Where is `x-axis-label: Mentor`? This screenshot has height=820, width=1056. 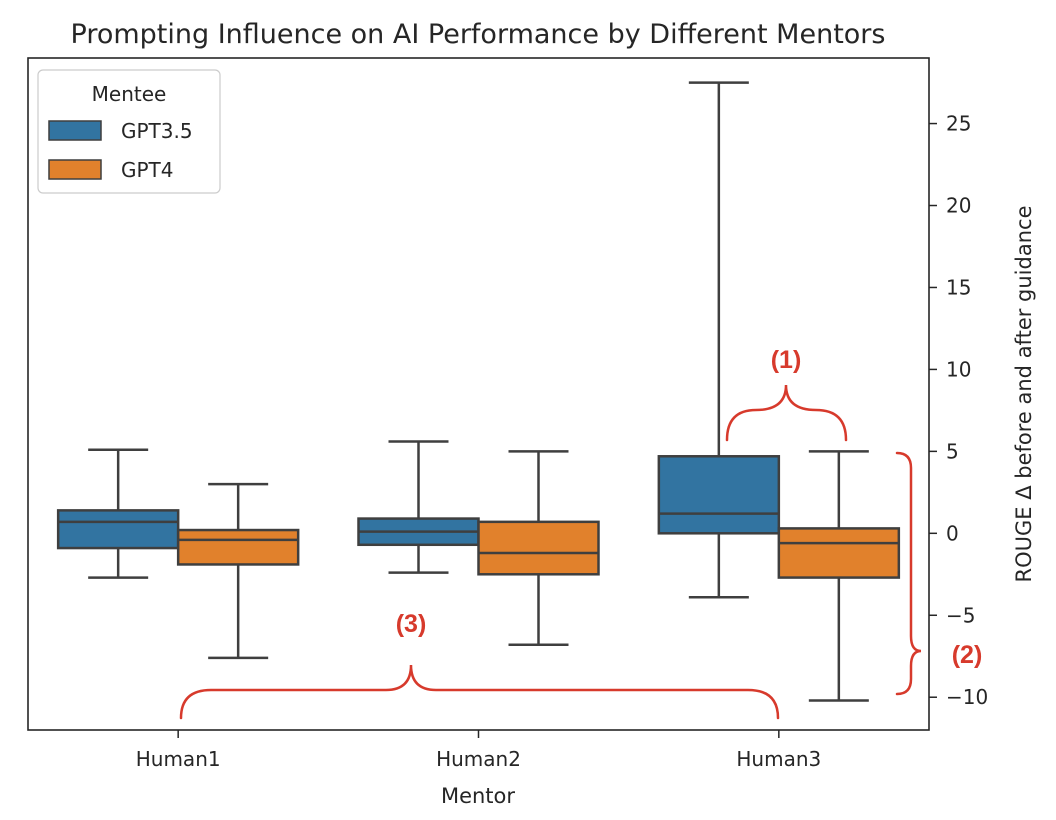 x-axis-label: Mentor is located at coordinates (478, 796).